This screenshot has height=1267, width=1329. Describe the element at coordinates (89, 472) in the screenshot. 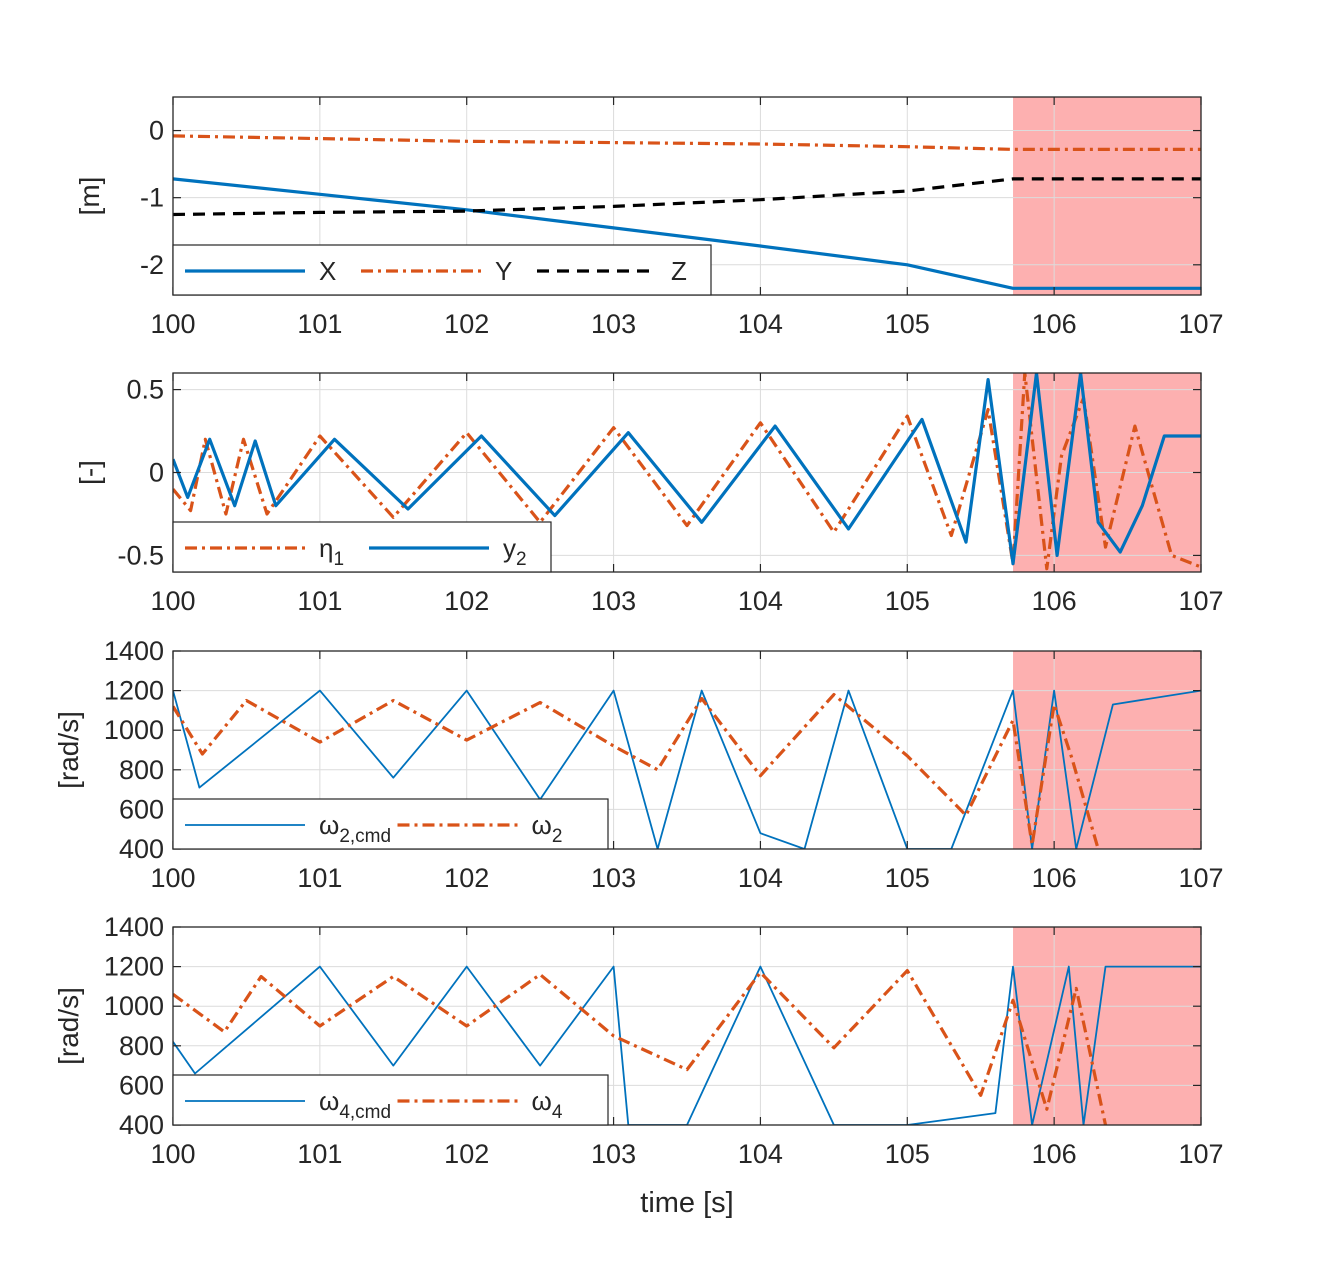

I see `y-axis-label: [-]` at that location.